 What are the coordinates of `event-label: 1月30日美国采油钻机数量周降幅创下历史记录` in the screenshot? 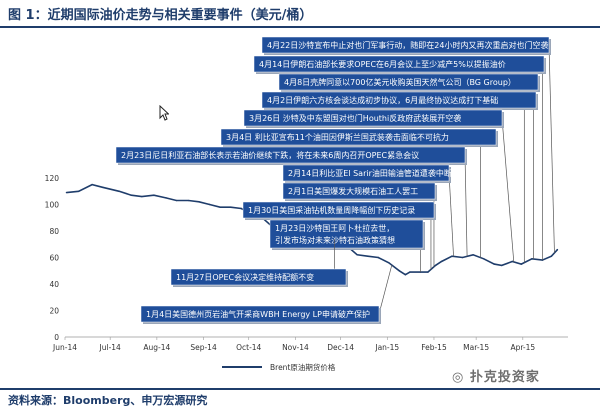 It's located at (331, 210).